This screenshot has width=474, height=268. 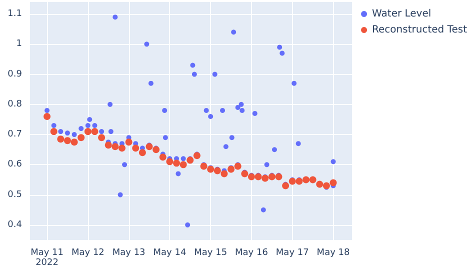 What do you see at coordinates (15, 104) in the screenshot?
I see `y-tick-label: 0.8` at bounding box center [15, 104].